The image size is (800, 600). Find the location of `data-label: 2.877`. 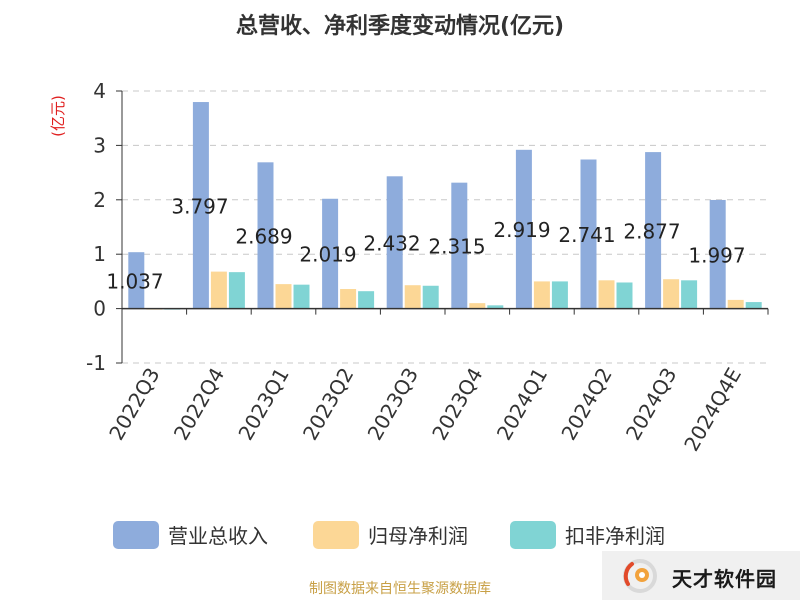

data-label: 2.877 is located at coordinates (651, 231).